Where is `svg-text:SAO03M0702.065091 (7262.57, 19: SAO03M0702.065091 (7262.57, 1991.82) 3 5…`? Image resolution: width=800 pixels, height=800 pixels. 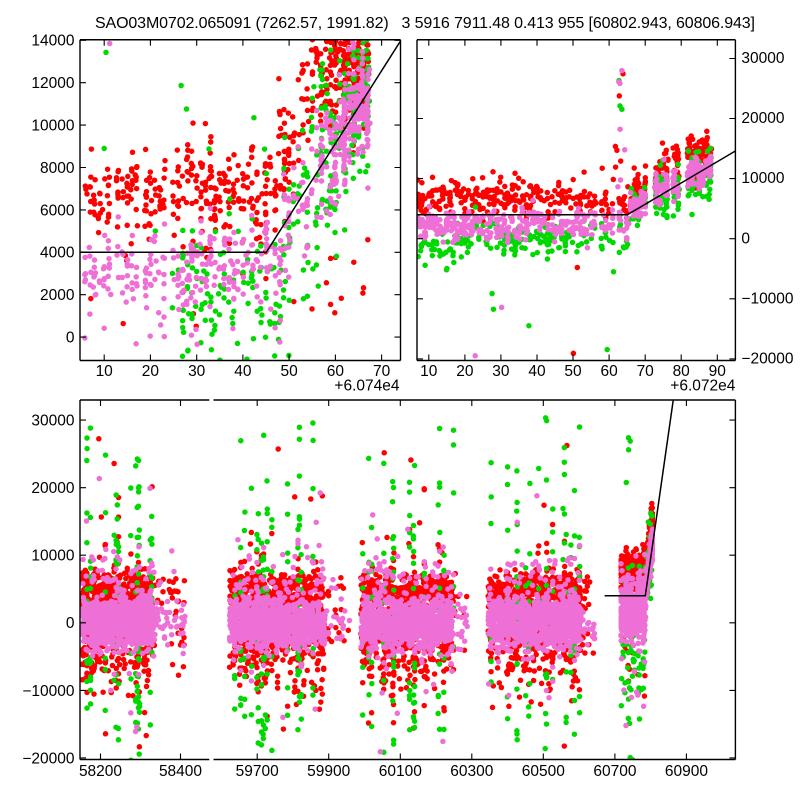
svg-text:SAO03M0702.065091 (7262.57, 19: SAO03M0702.065091 (7262.57, 1991.82) 3 5… is located at coordinates (425, 23).